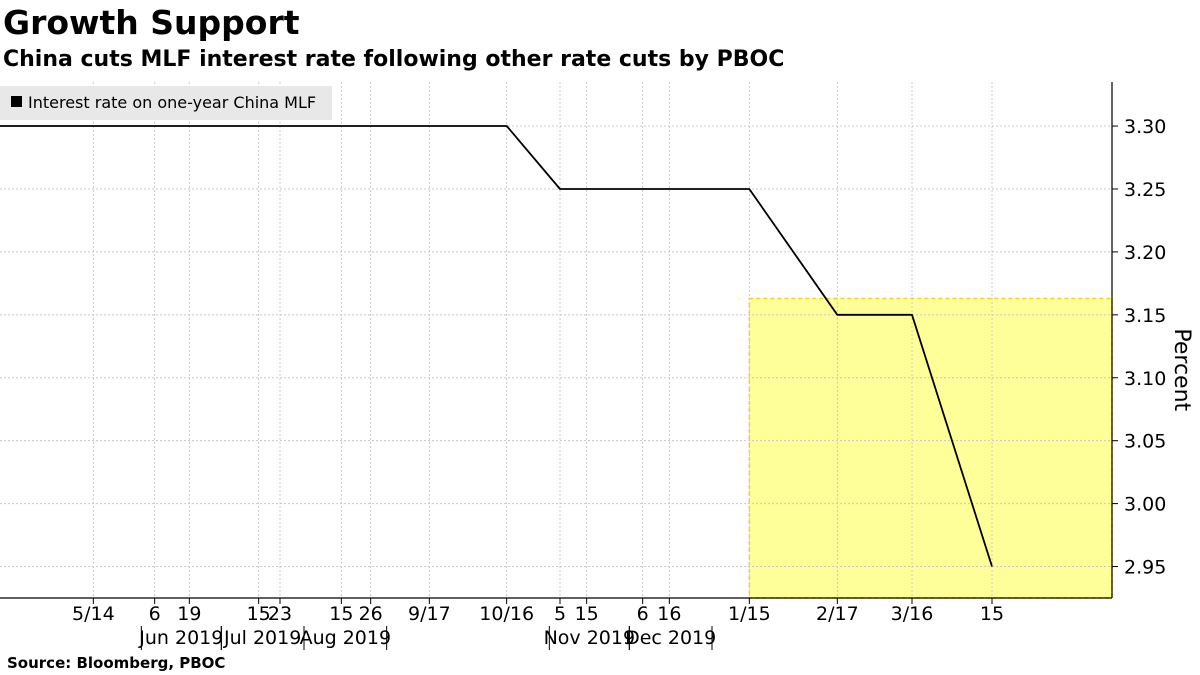 The image size is (1200, 675). What do you see at coordinates (93, 614) in the screenshot?
I see `x-tick-label: 5/14` at bounding box center [93, 614].